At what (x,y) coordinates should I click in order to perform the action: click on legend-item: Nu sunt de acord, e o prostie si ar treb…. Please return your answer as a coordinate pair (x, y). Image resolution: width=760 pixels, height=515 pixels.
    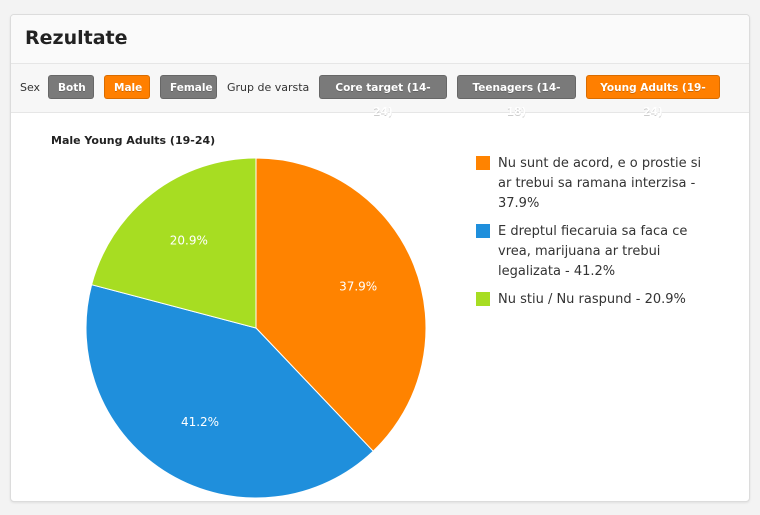
    Looking at the image, I should click on (596, 184).